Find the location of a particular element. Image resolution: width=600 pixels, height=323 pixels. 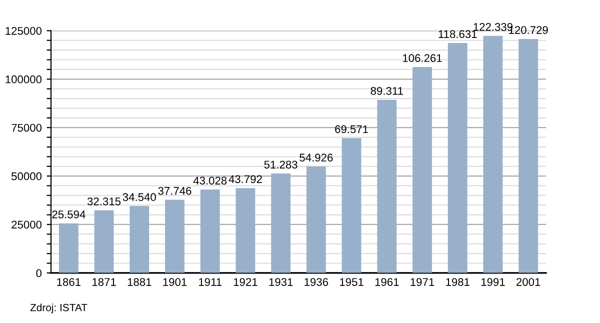

x-tick-label: 1981 is located at coordinates (458, 282).